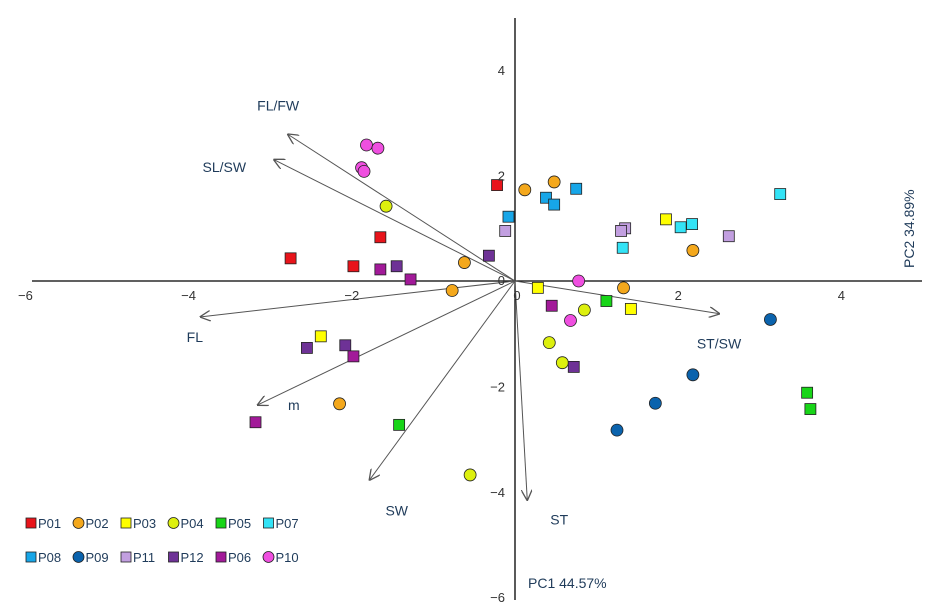  Describe the element at coordinates (97, 557) in the screenshot. I see `legend-label-p09: P09` at that location.